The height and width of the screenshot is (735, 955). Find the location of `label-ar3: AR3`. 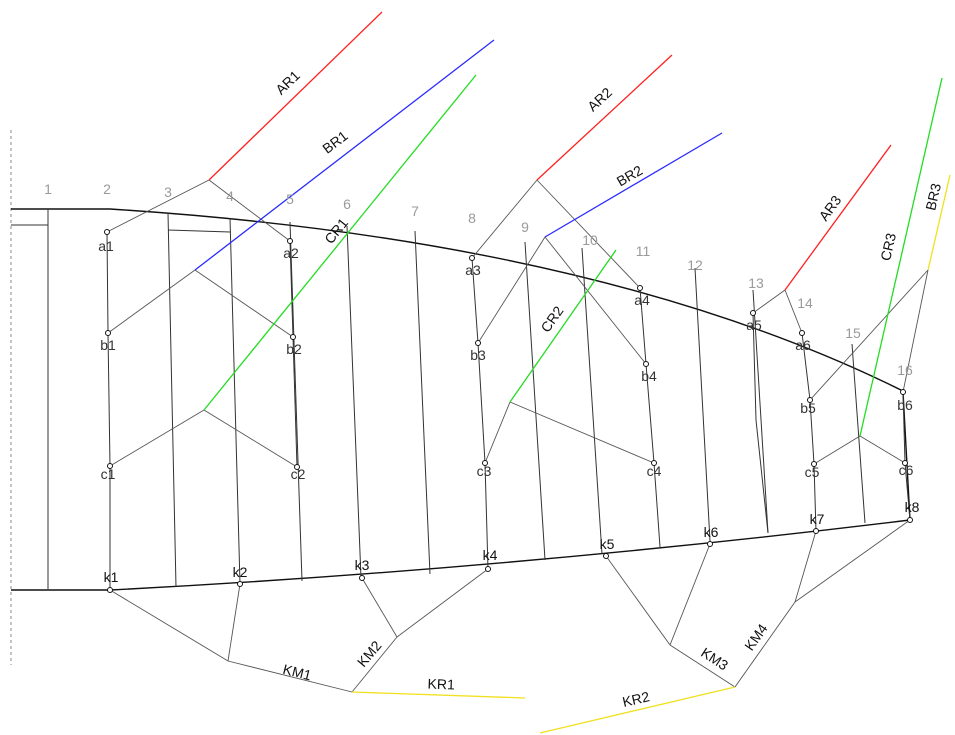

label-ar3: AR3 is located at coordinates (829, 208).